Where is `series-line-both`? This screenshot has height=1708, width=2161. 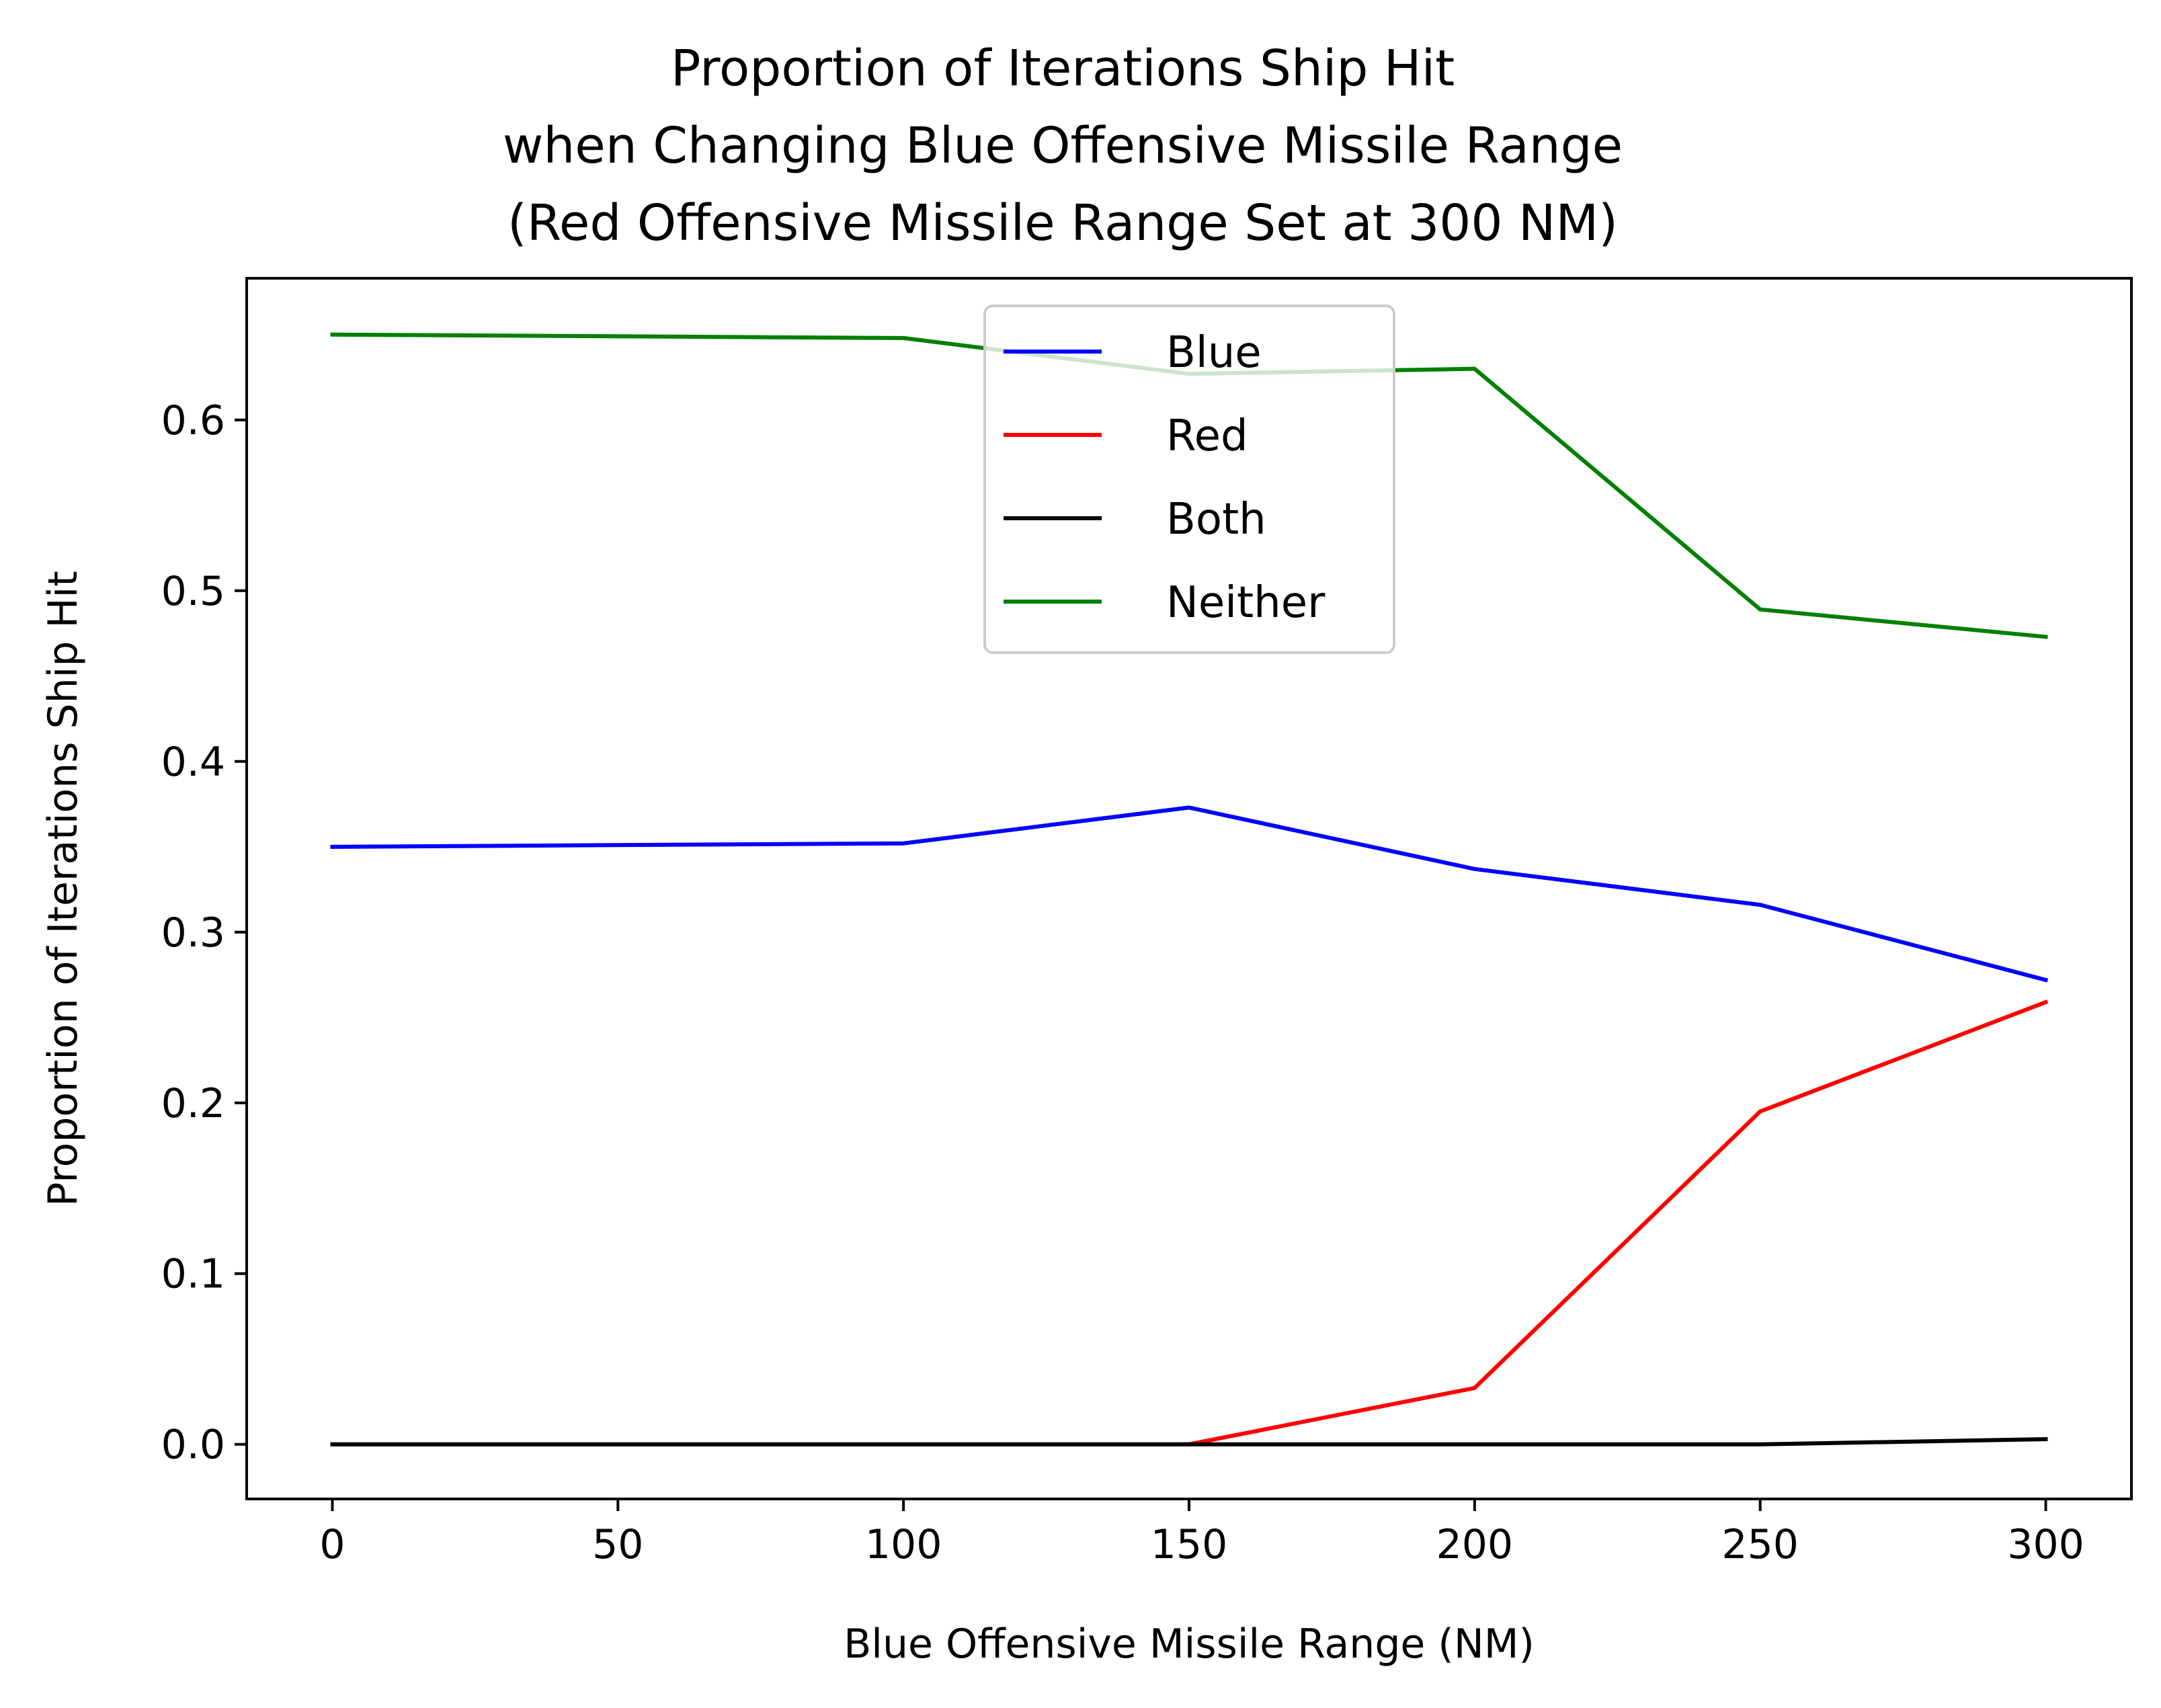 series-line-both is located at coordinates (1189, 1442).